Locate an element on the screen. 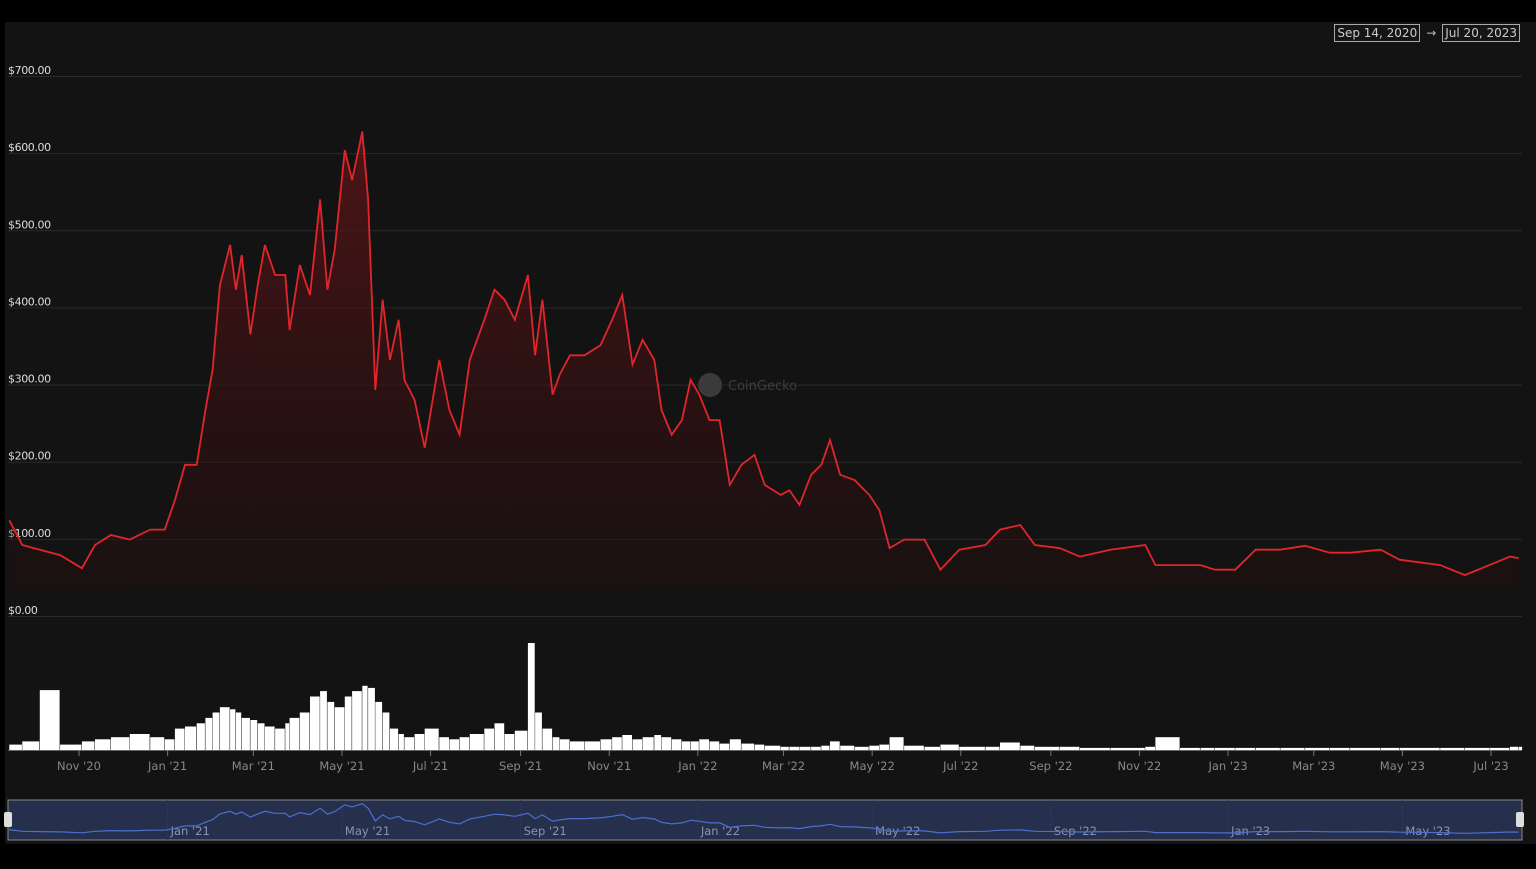  arrow-icon: → is located at coordinates (1431, 33).